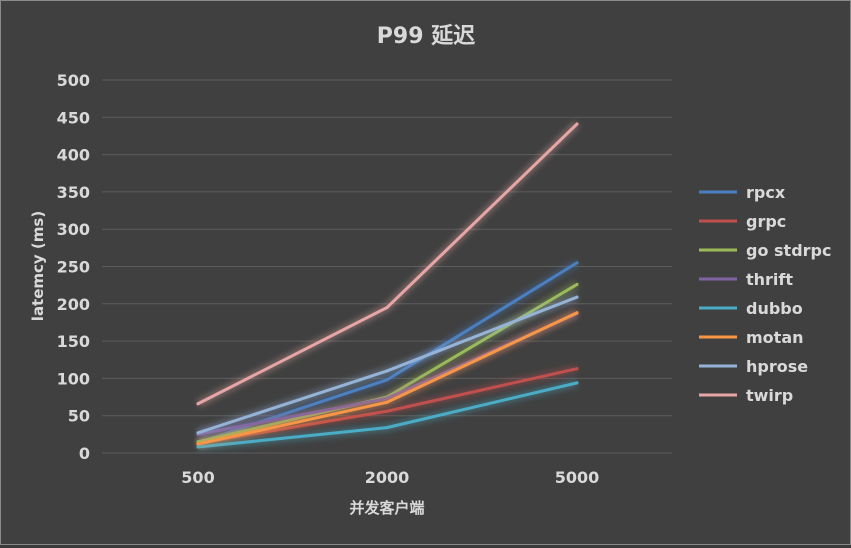 Image resolution: width=851 pixels, height=548 pixels. Describe the element at coordinates (774, 308) in the screenshot. I see `legend-label: dubbo` at that location.